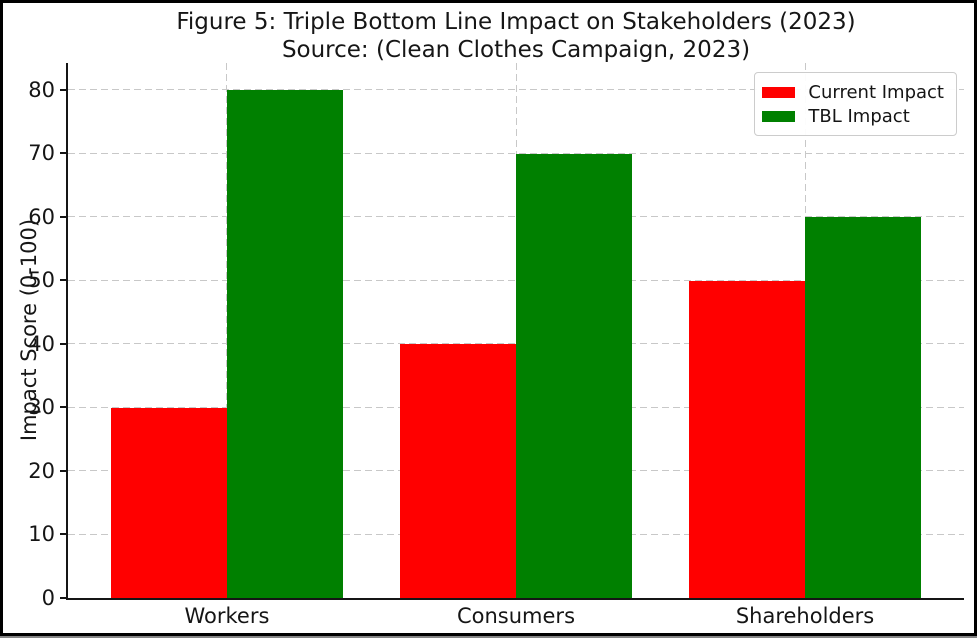 This screenshot has height=638, width=977. I want to click on bar-current-impact-workers, so click(169, 502).